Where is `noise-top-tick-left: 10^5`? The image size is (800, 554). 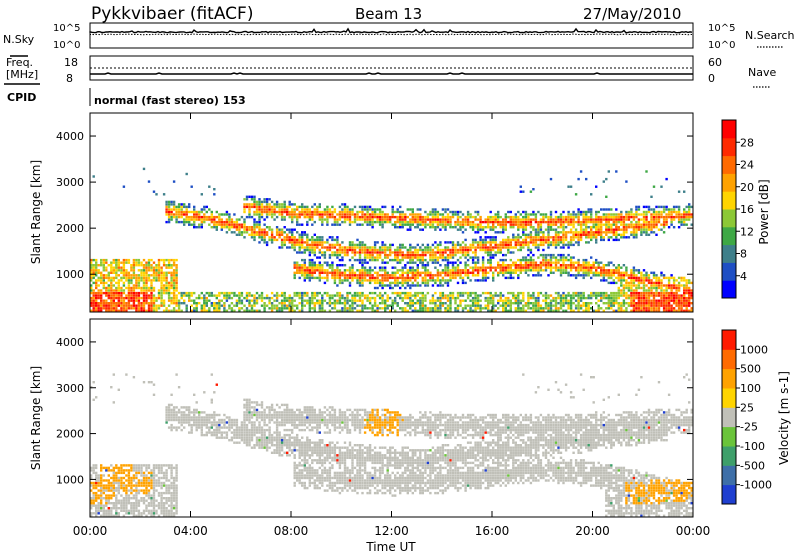
noise-top-tick-left: 10^5 is located at coordinates (66, 28).